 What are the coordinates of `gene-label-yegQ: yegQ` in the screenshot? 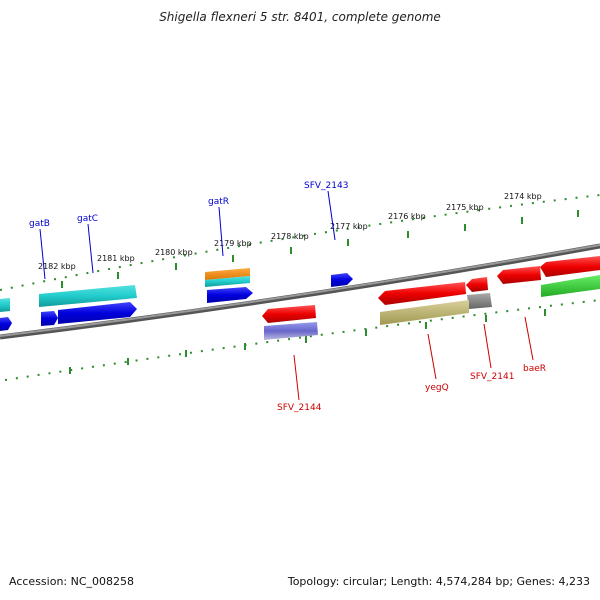 It's located at (437, 388).